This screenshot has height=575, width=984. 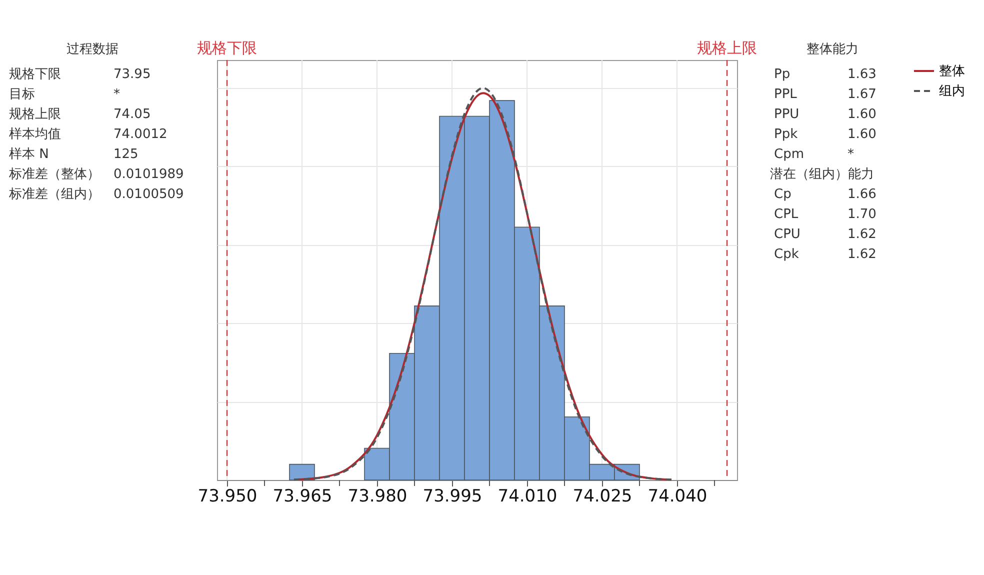 What do you see at coordinates (825, 254) in the screenshot?
I see `text: Cpk 1.62` at bounding box center [825, 254].